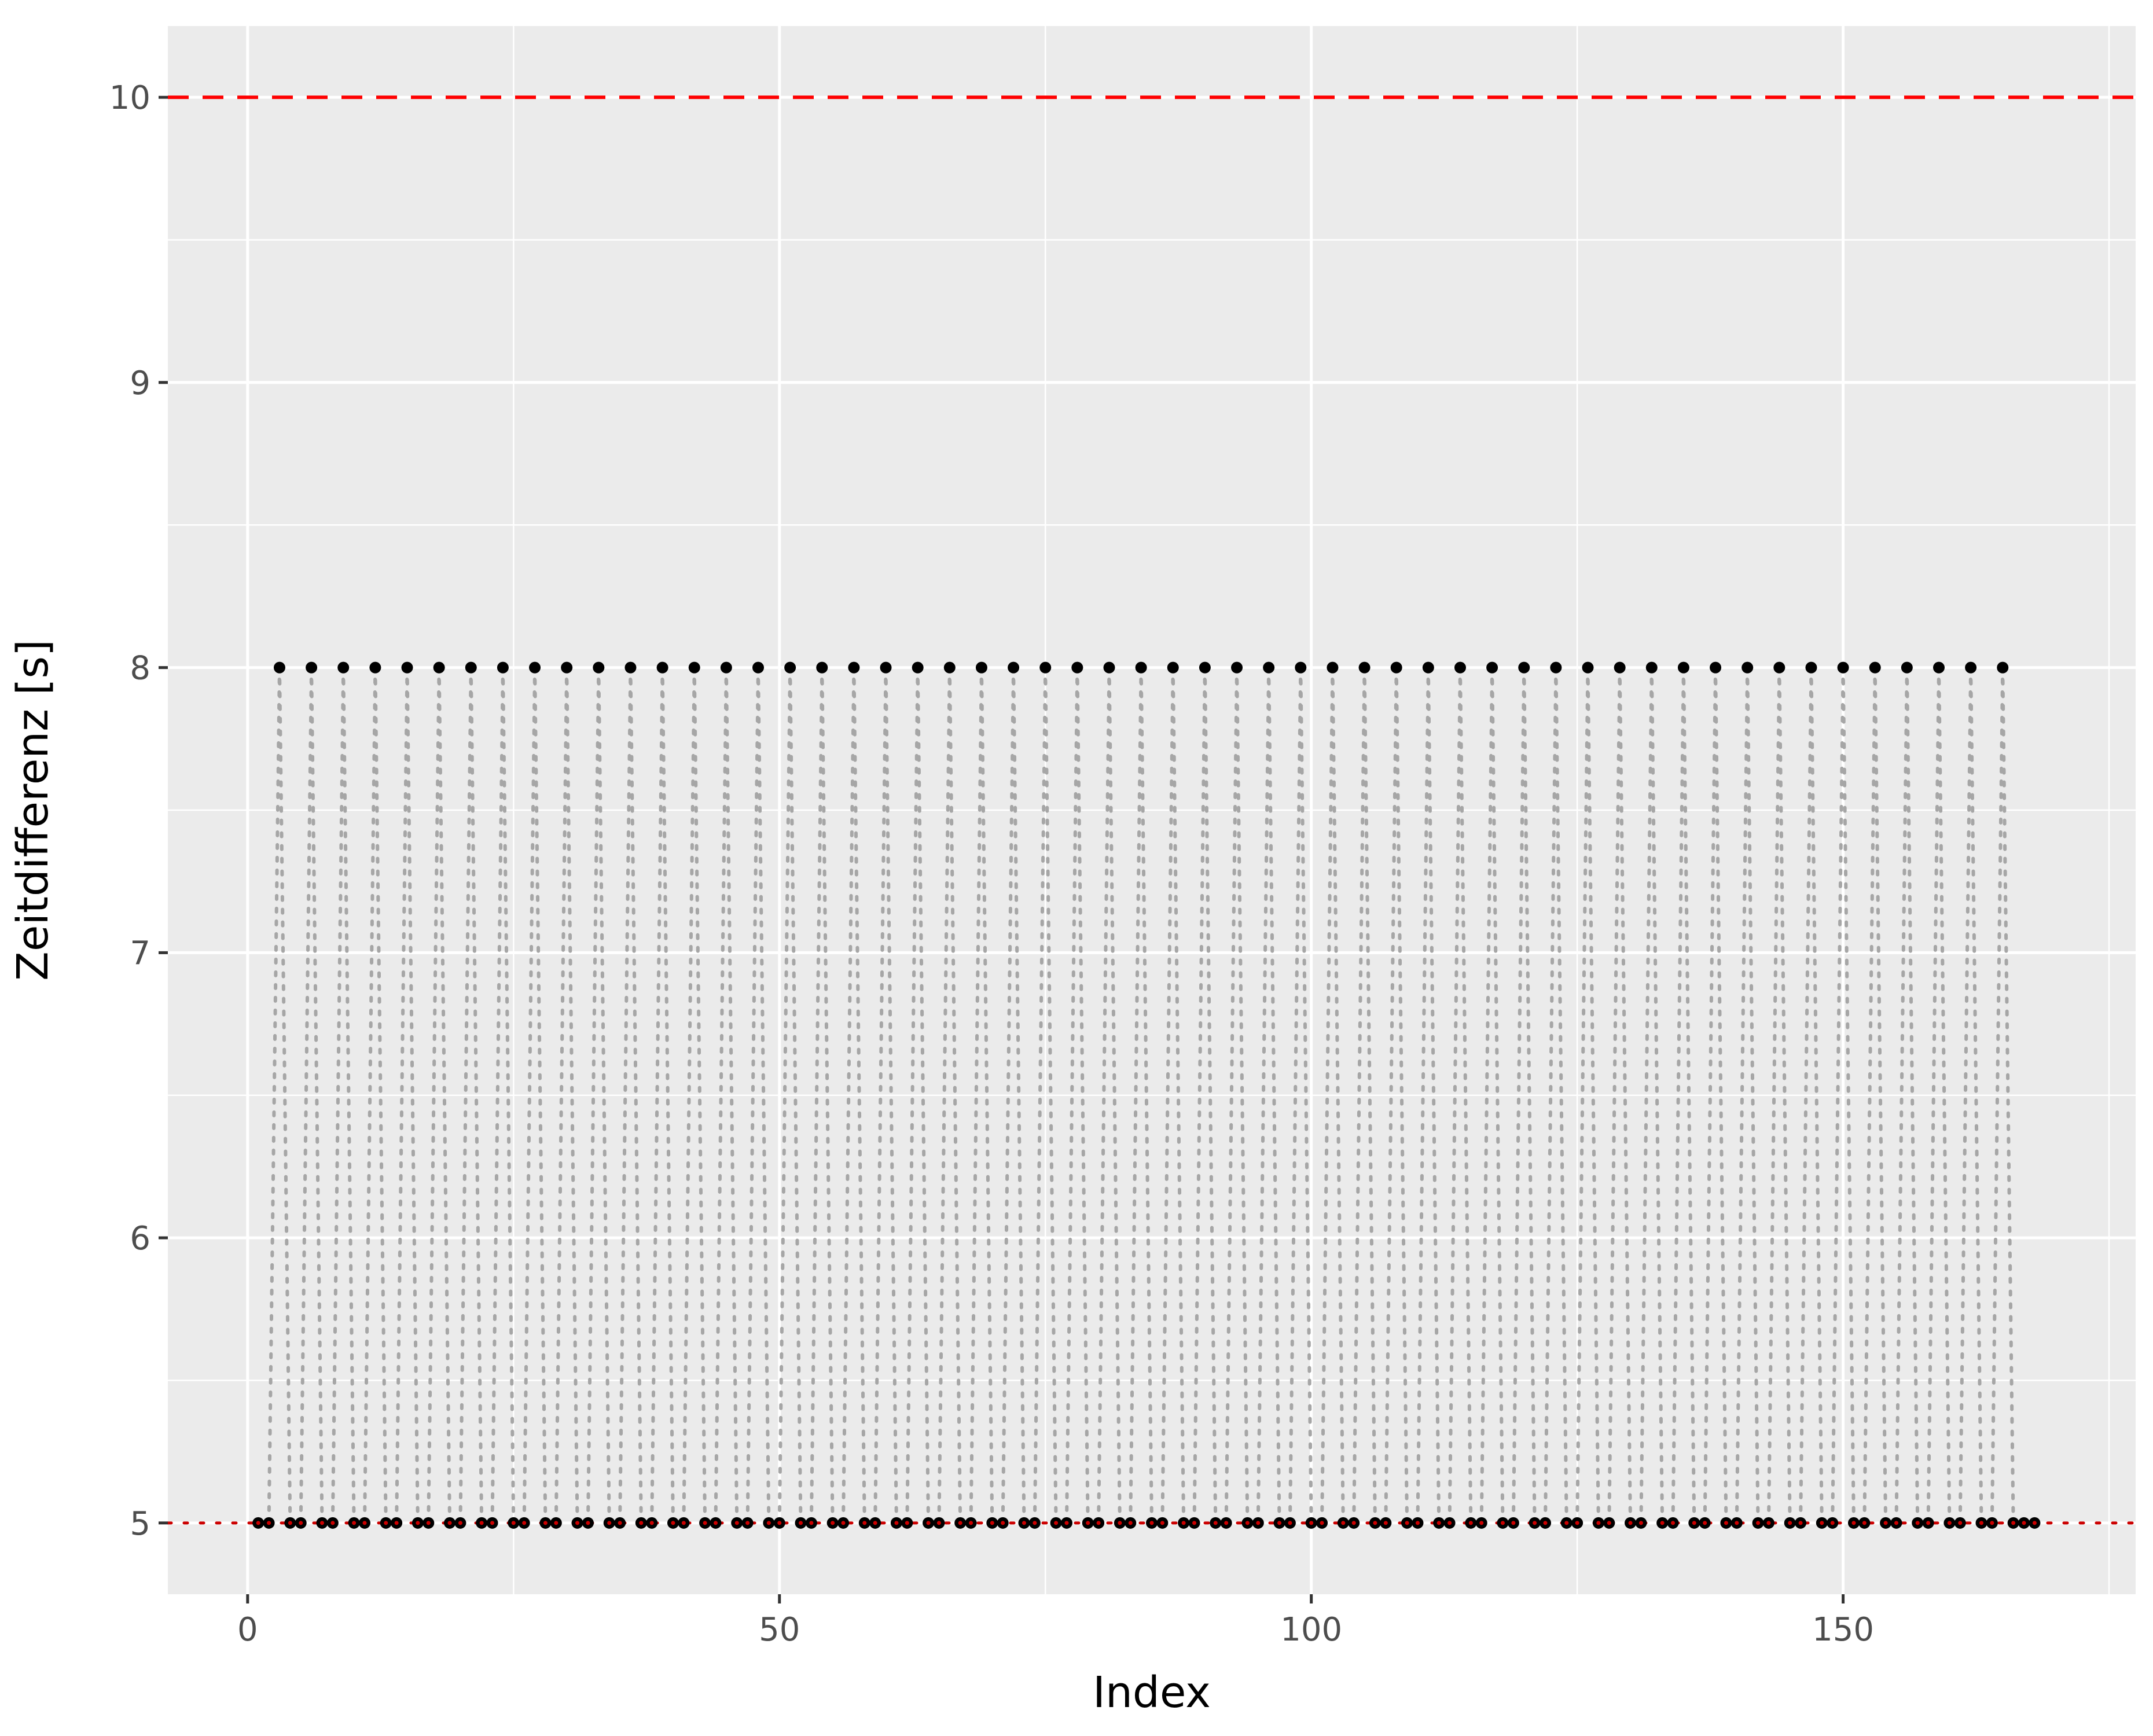  I want to click on y-axis: 5 6 7 8 9 10, so click(138, 811).